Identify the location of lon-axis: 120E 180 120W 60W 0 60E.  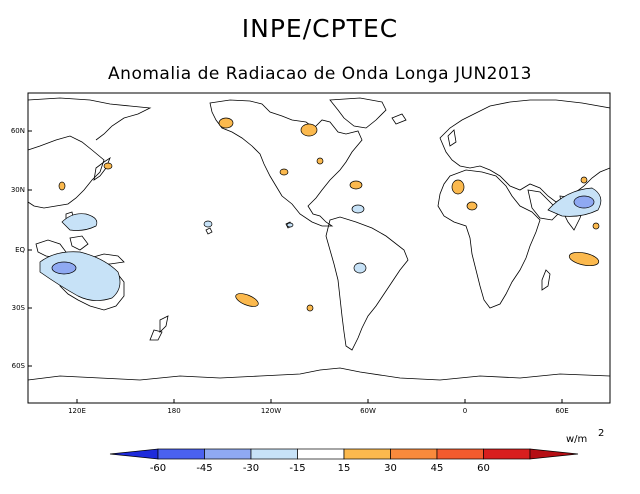
(318, 407).